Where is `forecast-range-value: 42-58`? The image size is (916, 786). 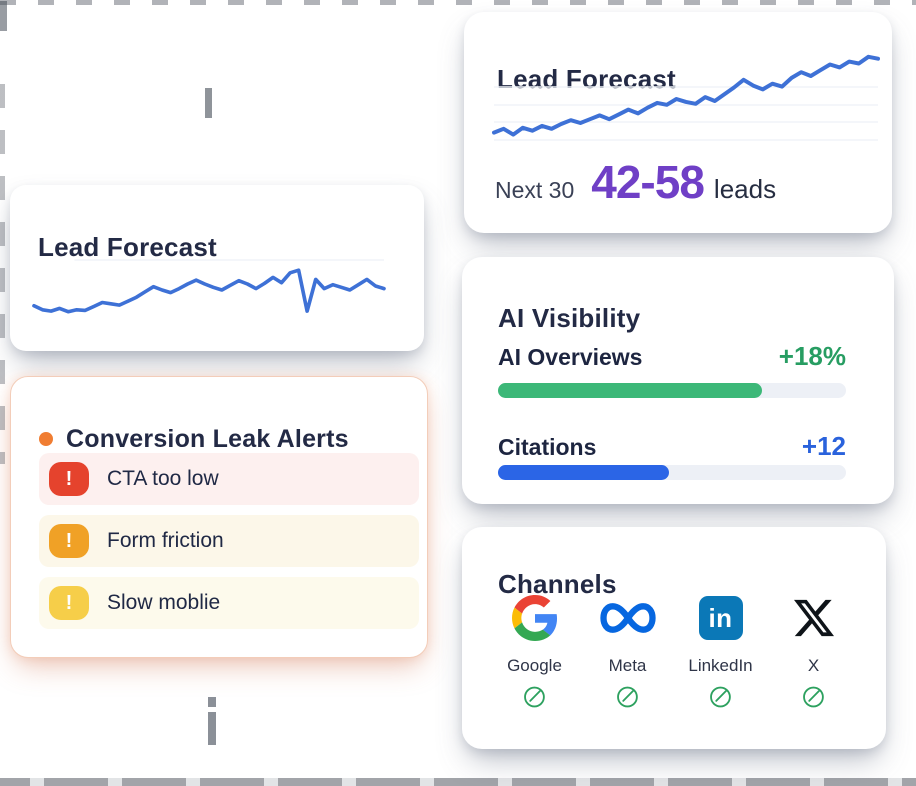 forecast-range-value: 42-58 is located at coordinates (648, 182).